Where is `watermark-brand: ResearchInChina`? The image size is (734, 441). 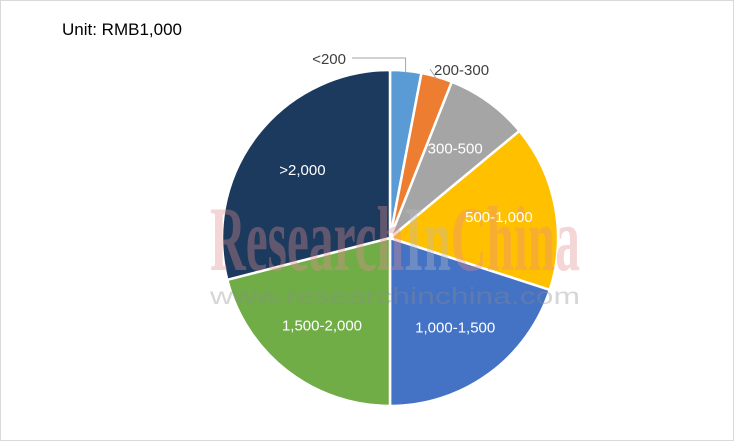 watermark-brand: ResearchInChina is located at coordinates (395, 239).